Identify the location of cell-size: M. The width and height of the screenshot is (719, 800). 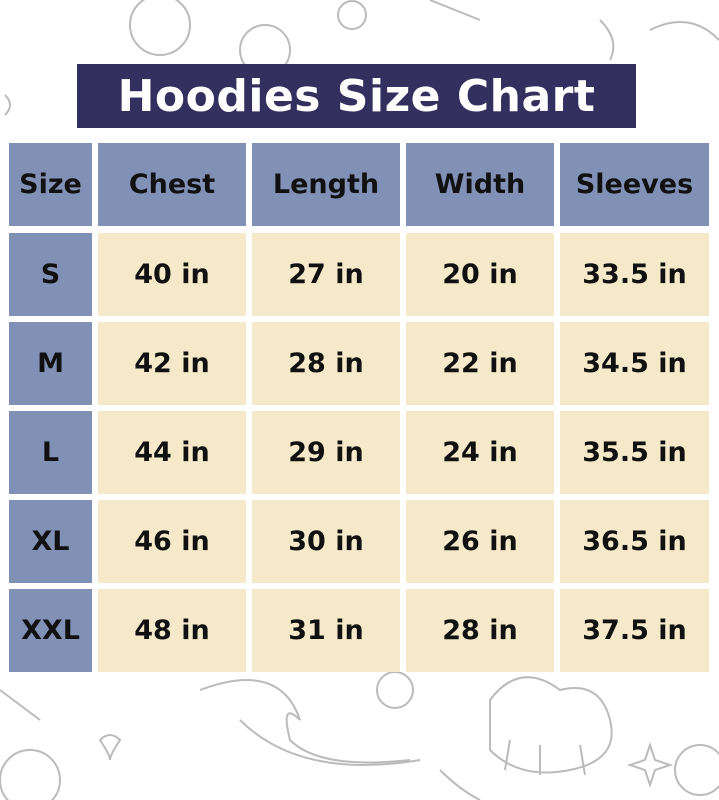
(50, 363).